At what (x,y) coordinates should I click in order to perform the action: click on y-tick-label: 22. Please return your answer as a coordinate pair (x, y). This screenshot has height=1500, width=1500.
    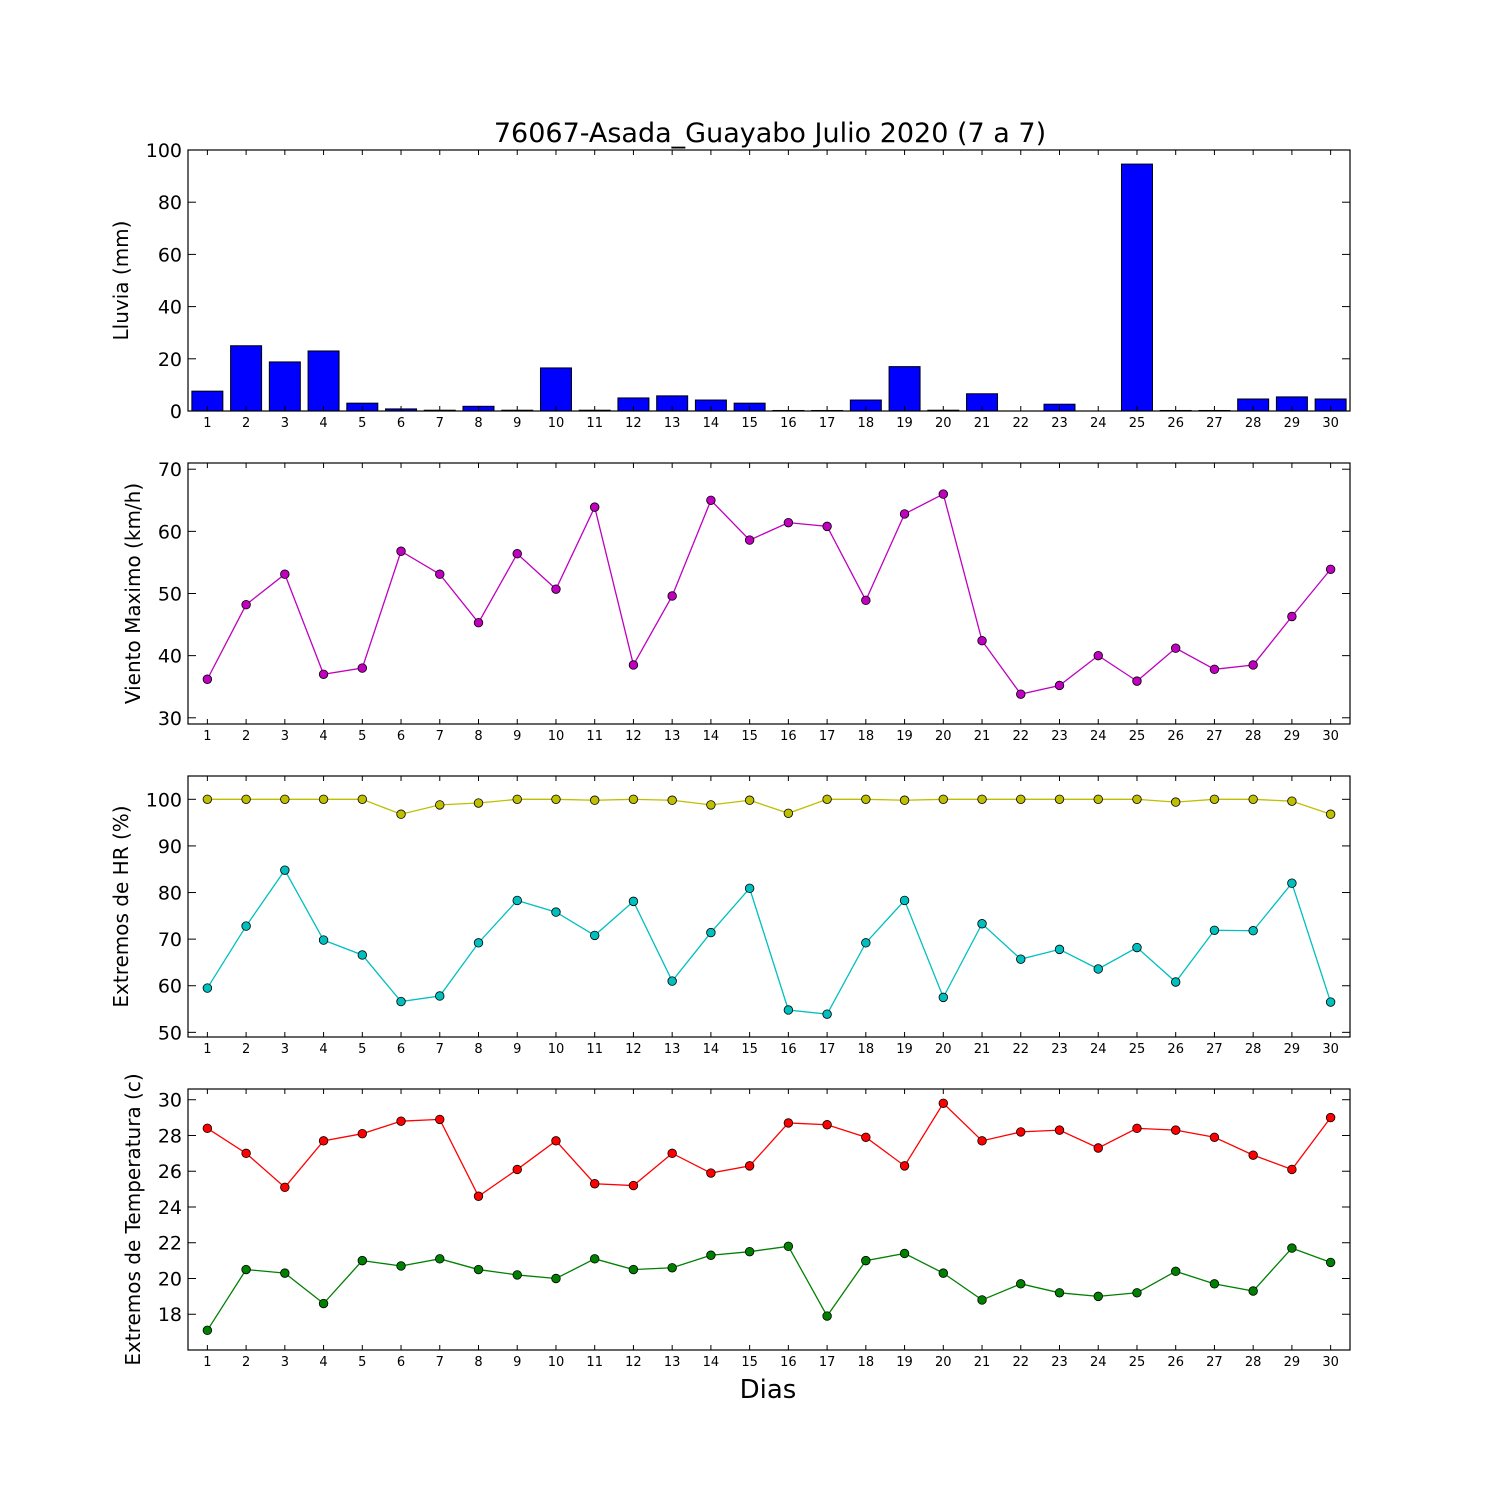
    Looking at the image, I should click on (170, 1244).